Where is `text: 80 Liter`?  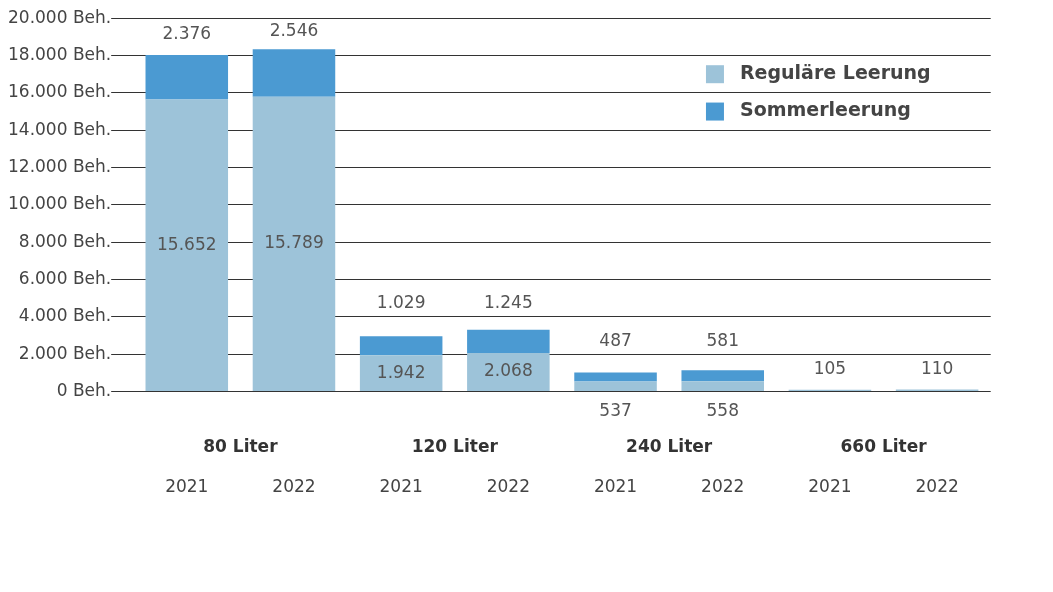 text: 80 Liter is located at coordinates (241, 446).